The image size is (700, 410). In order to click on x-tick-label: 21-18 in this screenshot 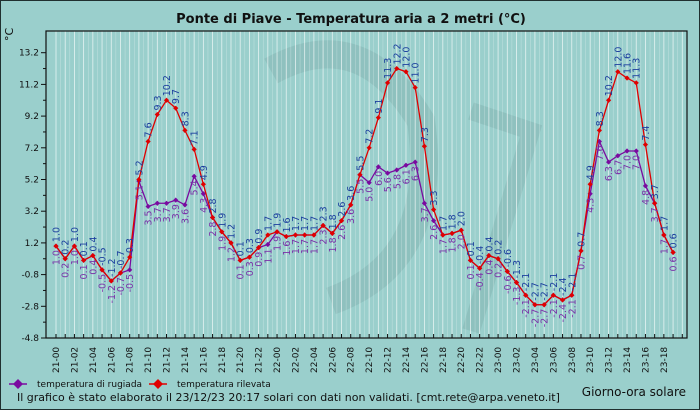, I will do `click(223, 360)`.